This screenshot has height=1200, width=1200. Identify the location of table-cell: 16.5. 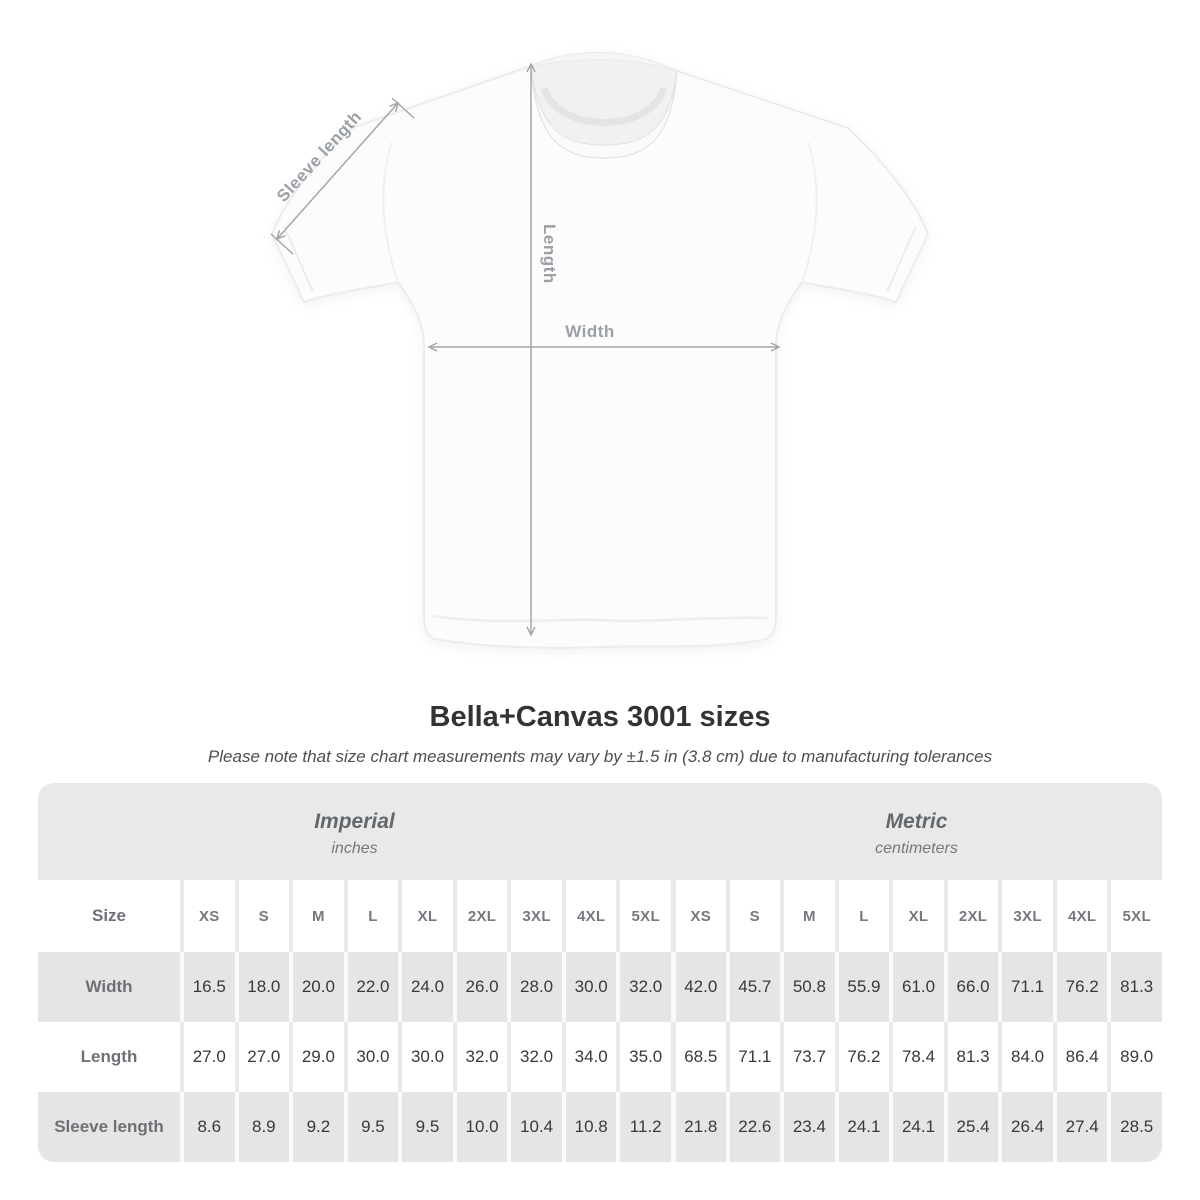
(207, 987).